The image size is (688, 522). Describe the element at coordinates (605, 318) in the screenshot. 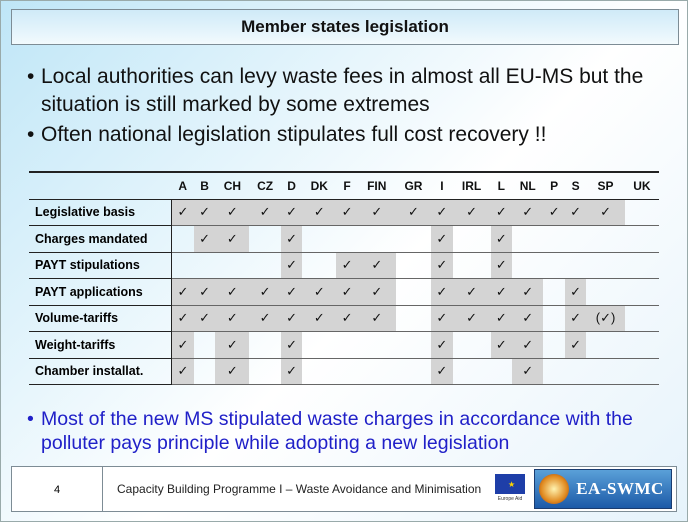

I see `table-cell: (✓)` at that location.